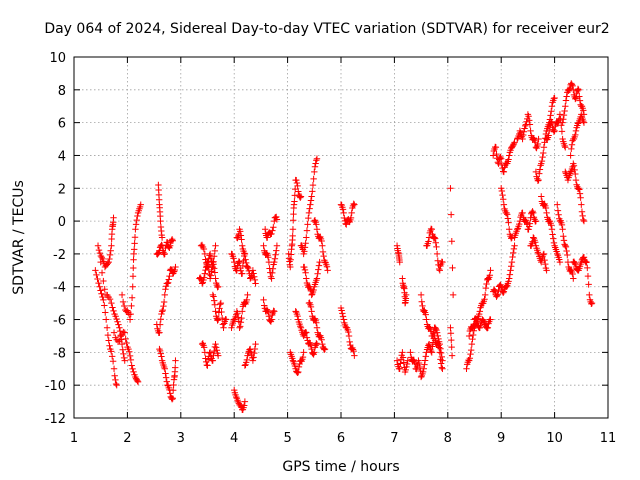 The width and height of the screenshot is (640, 480). What do you see at coordinates (501, 438) in the screenshot?
I see `x-tick-label: 9` at bounding box center [501, 438].